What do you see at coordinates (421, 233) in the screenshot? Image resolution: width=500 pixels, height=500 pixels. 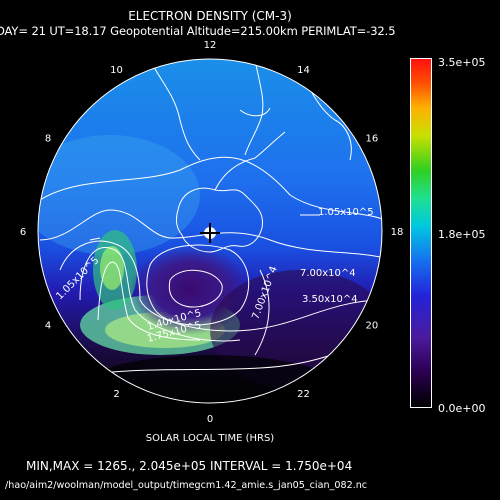 I see `colorbar` at bounding box center [421, 233].